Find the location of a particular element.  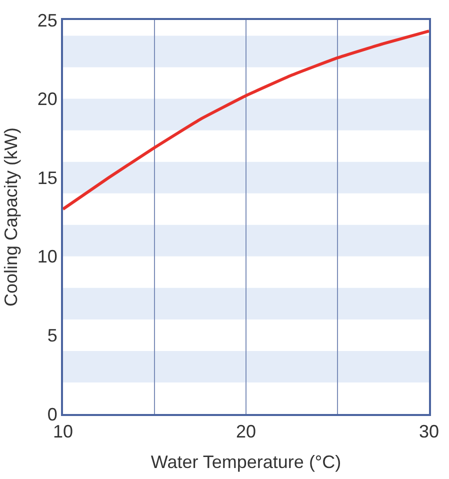

x-axis-title: Water Temperature (°C) is located at coordinates (246, 462).